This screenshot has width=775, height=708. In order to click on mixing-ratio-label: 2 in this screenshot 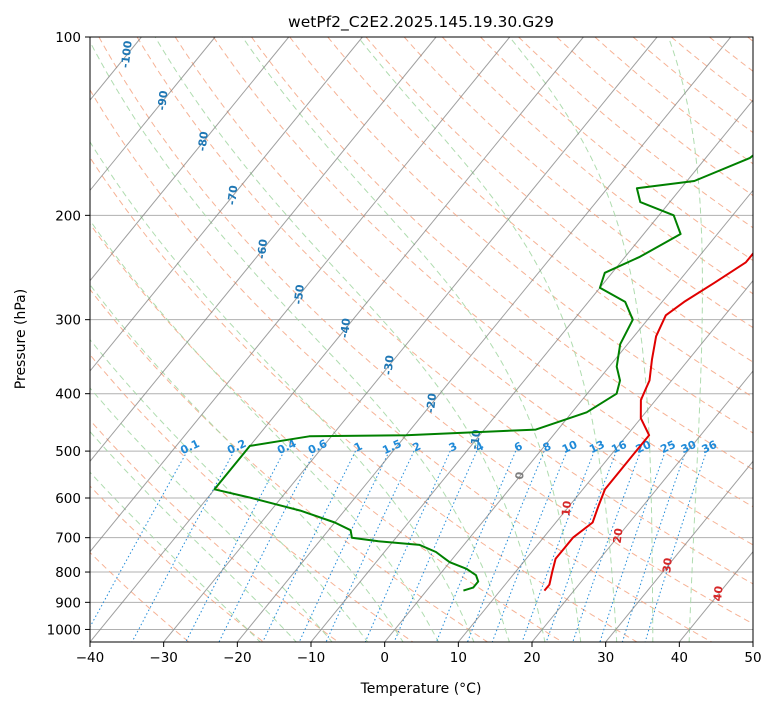, I will do `click(417, 447)`.